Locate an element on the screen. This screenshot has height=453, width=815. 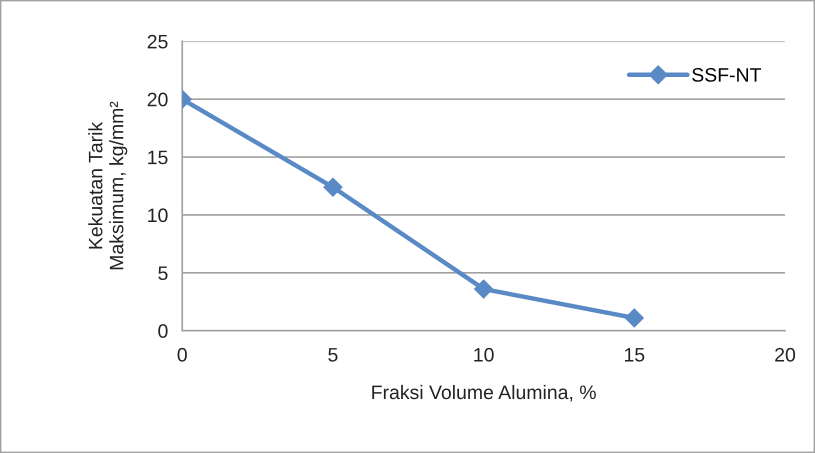
x-tick-label: 0 is located at coordinates (182, 355).